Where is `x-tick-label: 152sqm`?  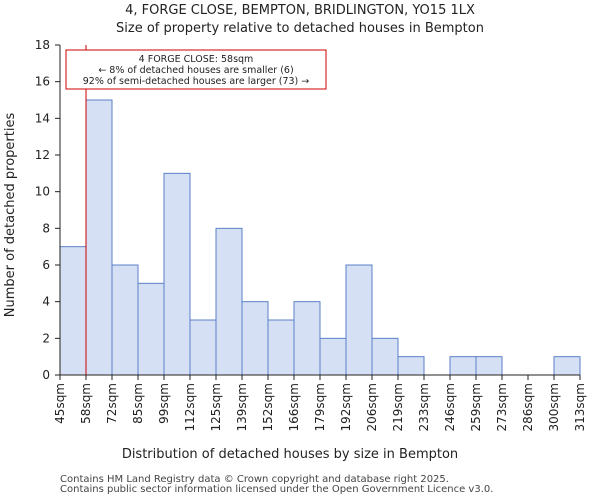
x-tick-label: 152sqm is located at coordinates (268, 407).